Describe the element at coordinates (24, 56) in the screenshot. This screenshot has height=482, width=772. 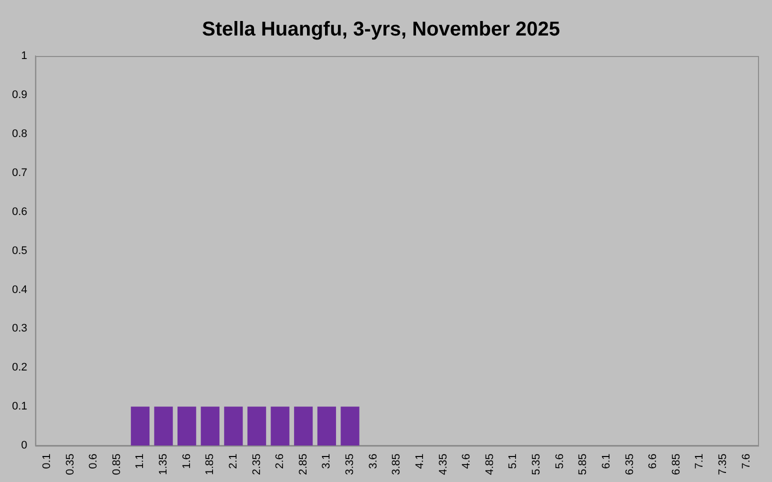
I see `y-tick-label: 1` at that location.